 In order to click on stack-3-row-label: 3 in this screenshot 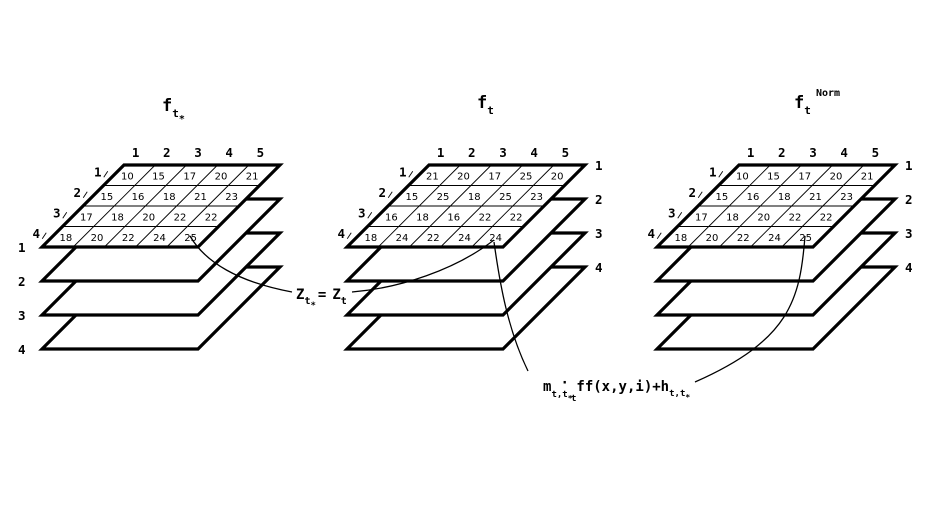, I will do `click(672, 212)`.